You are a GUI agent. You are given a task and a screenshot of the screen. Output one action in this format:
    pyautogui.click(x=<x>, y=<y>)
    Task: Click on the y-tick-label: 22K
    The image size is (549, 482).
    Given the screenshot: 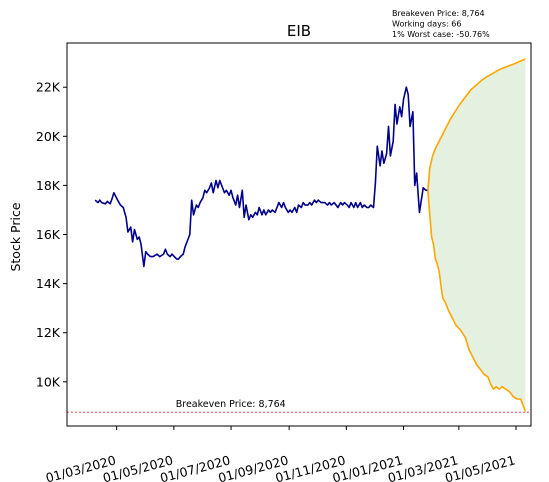 What is the action you would take?
    pyautogui.click(x=48, y=87)
    